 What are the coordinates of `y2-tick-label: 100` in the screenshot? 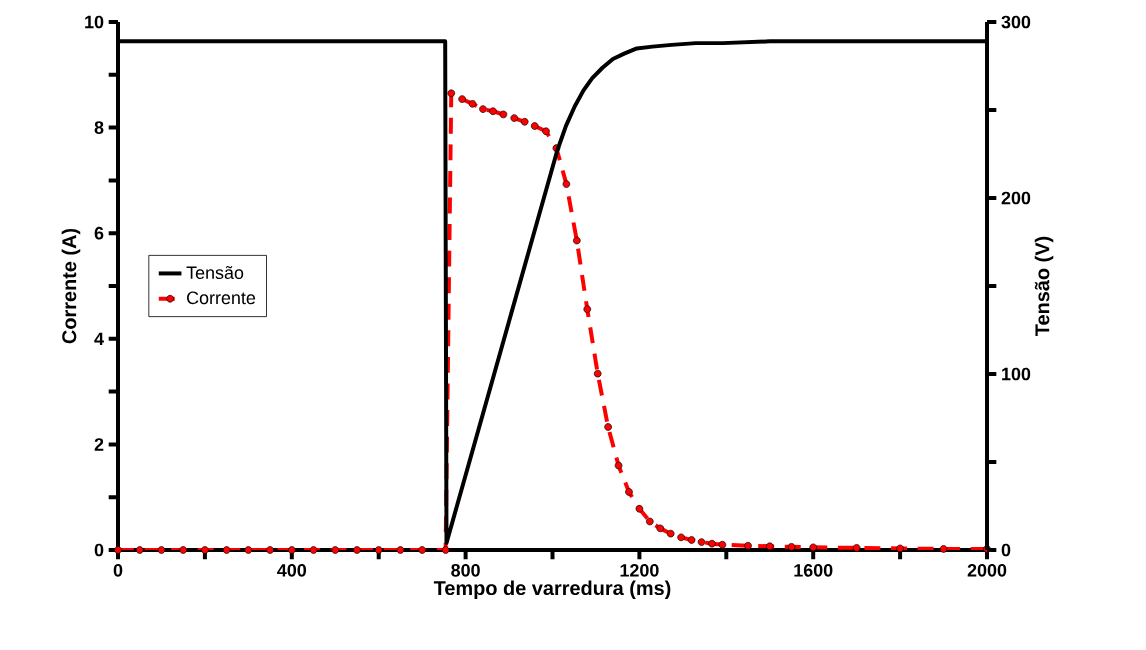 It's located at (1016, 374).